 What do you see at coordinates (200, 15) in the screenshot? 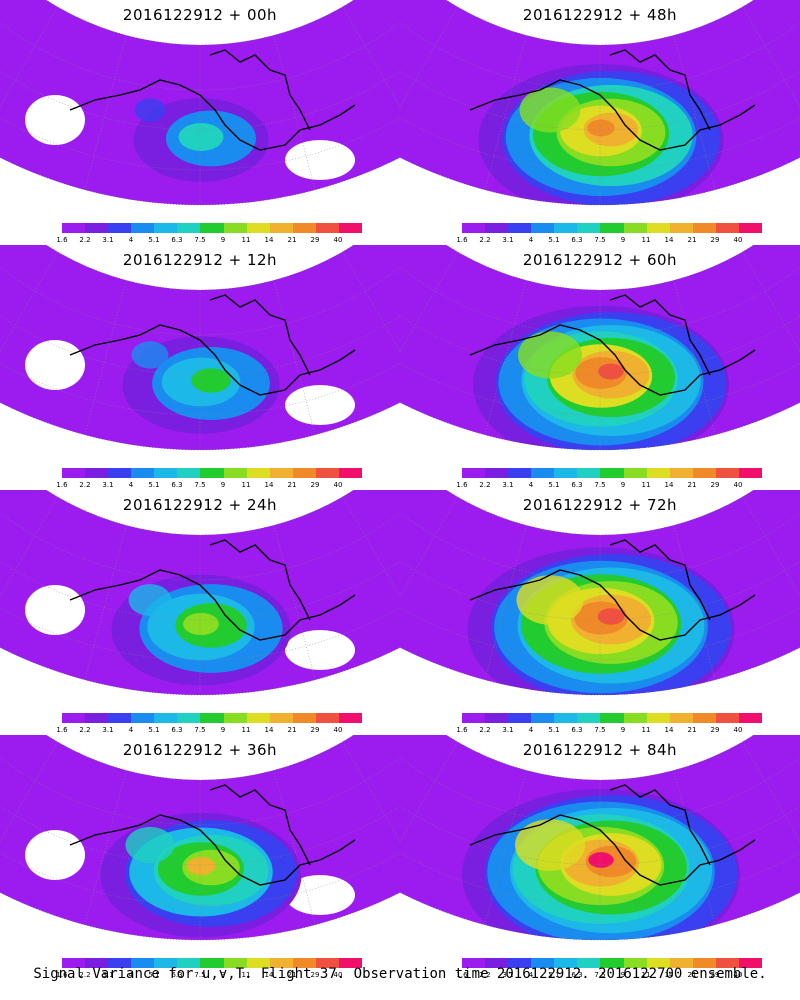
I see `panel-title: 2016122912 + 00h` at bounding box center [200, 15].